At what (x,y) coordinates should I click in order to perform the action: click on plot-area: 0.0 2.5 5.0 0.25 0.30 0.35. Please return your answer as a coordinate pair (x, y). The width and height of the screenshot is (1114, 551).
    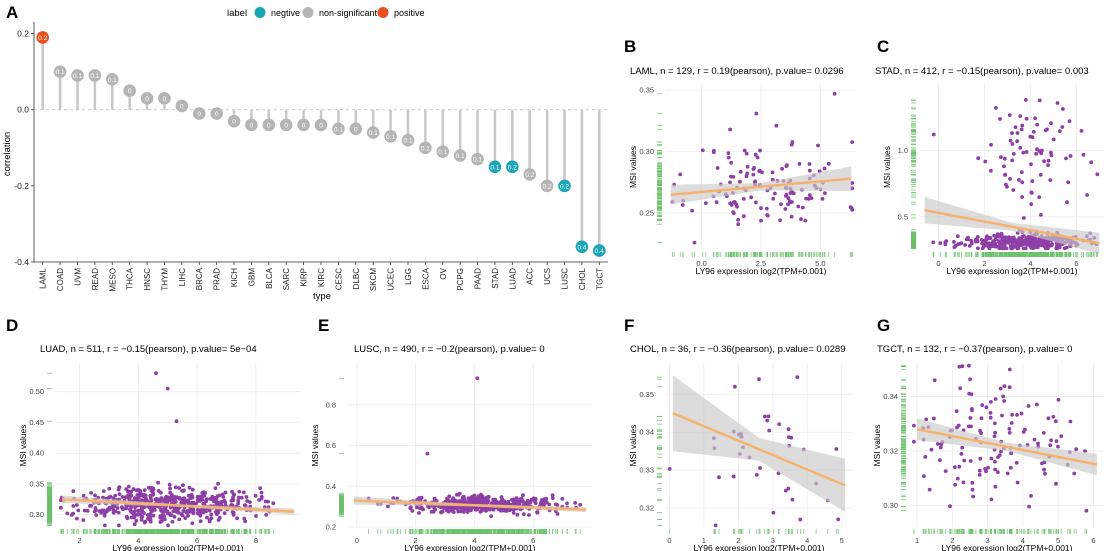
    Looking at the image, I should click on (747, 176).